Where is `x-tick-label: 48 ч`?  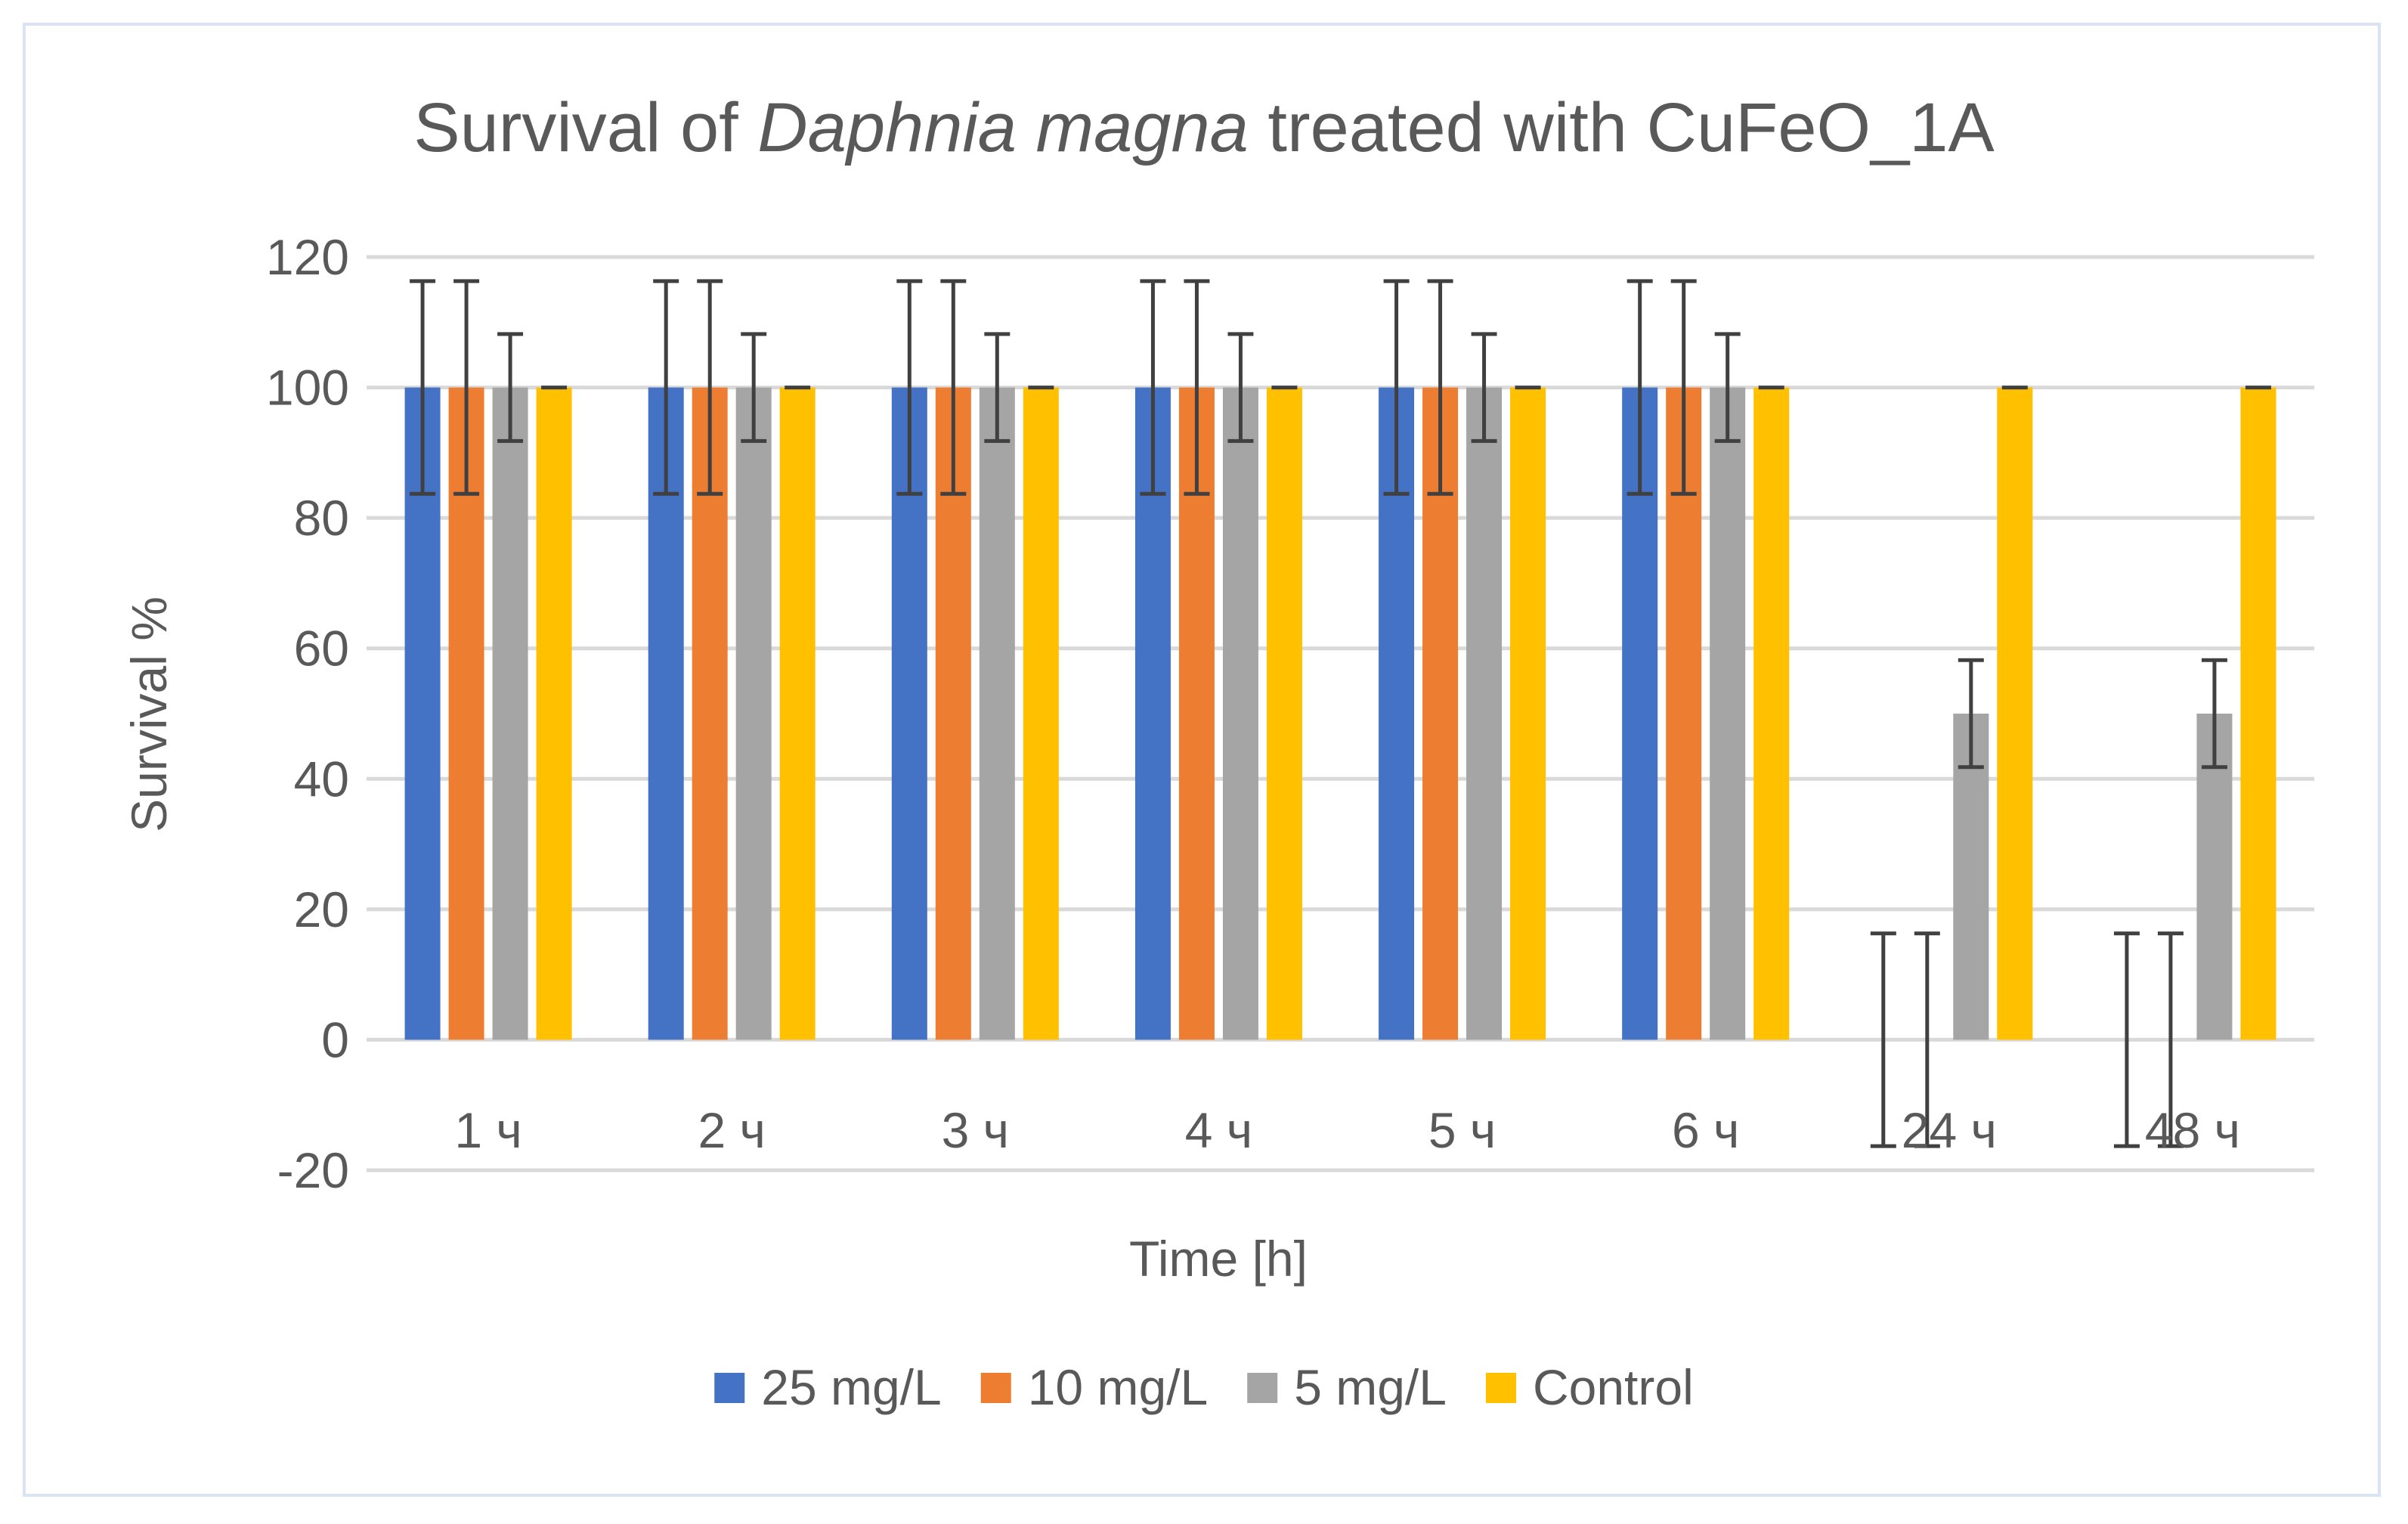 x-tick-label: 48 ч is located at coordinates (2192, 1130).